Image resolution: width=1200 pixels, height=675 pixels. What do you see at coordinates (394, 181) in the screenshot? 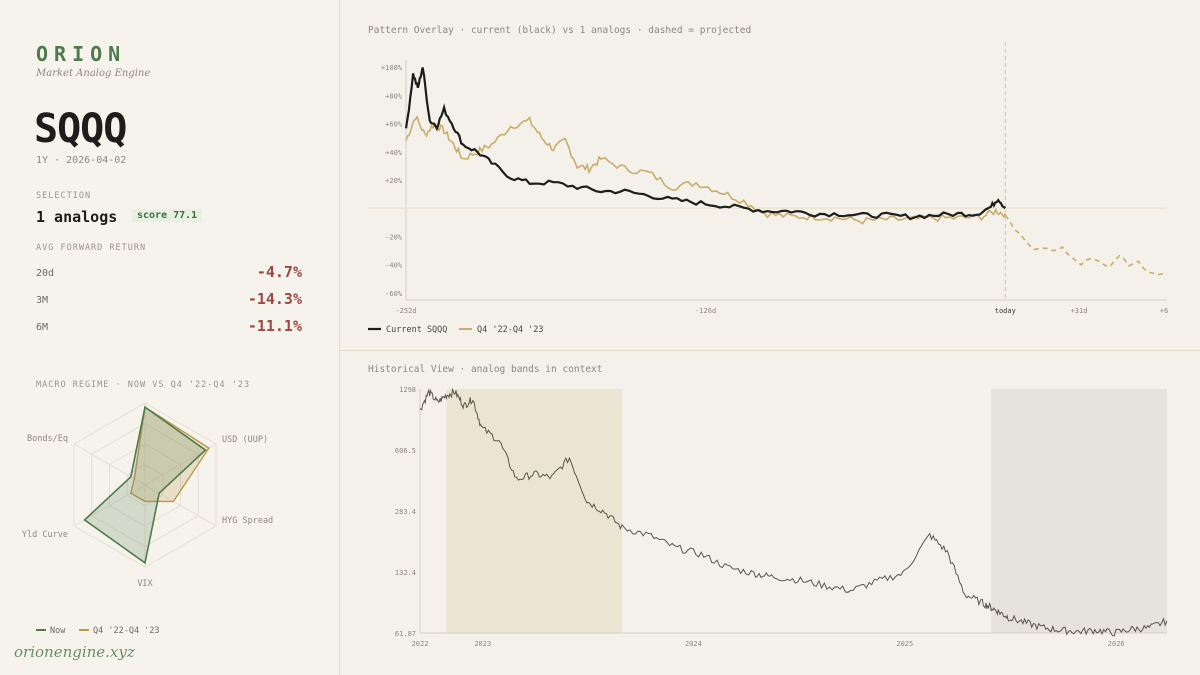
I see `overlay-y-tick: +20%` at bounding box center [394, 181].